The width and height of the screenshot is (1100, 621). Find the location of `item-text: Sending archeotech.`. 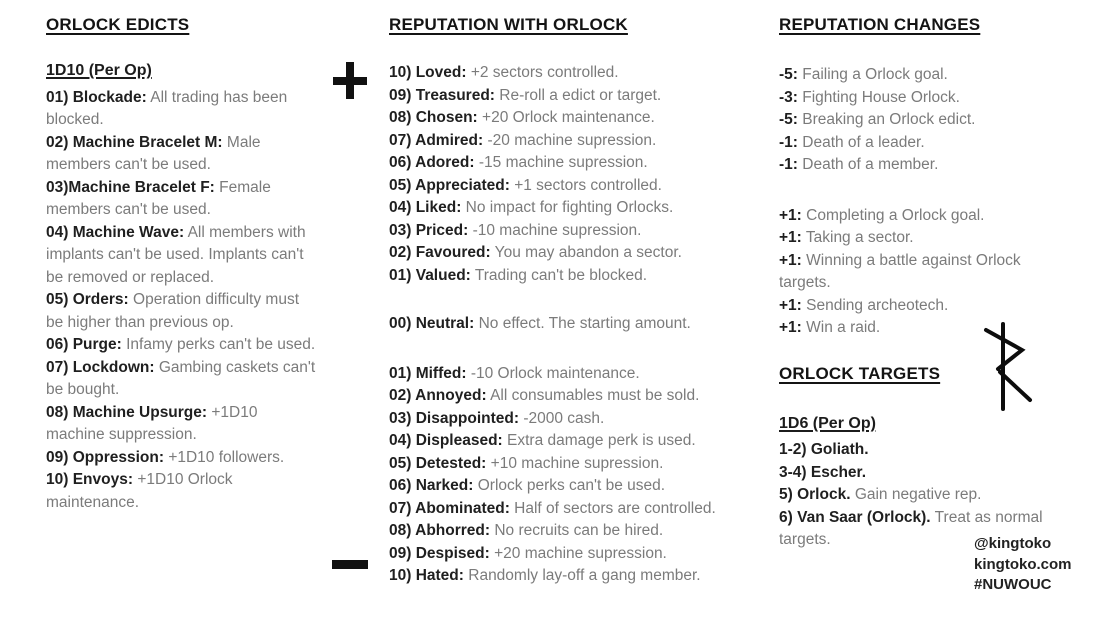

item-text: Sending archeotech. is located at coordinates (877, 305).